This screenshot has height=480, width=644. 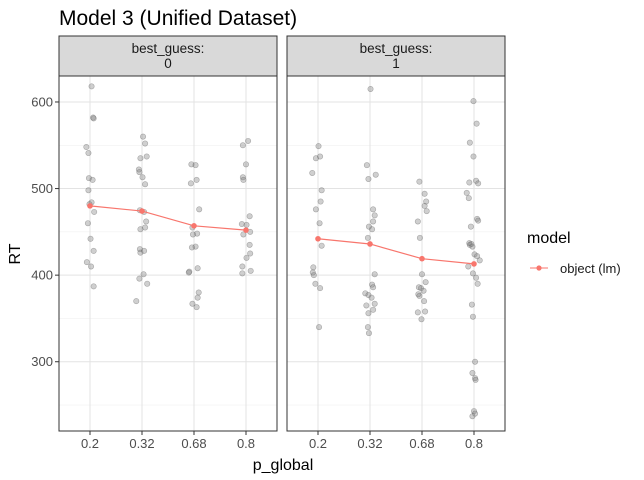 What do you see at coordinates (574, 253) in the screenshot?
I see `legend: model object (lm)` at bounding box center [574, 253].